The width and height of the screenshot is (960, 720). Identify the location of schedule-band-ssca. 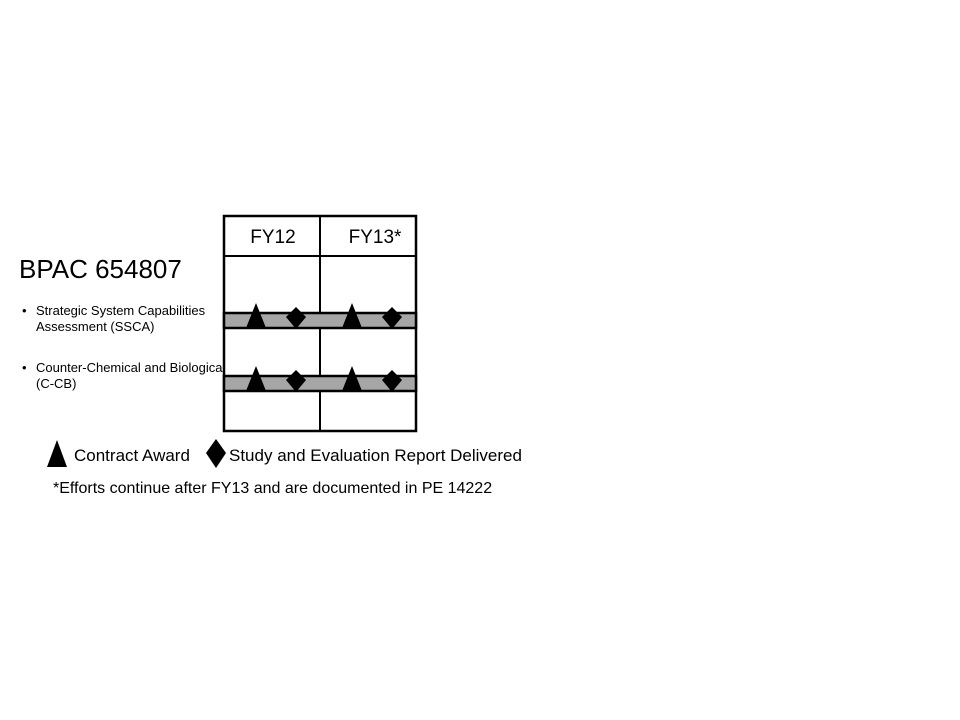
(320, 320).